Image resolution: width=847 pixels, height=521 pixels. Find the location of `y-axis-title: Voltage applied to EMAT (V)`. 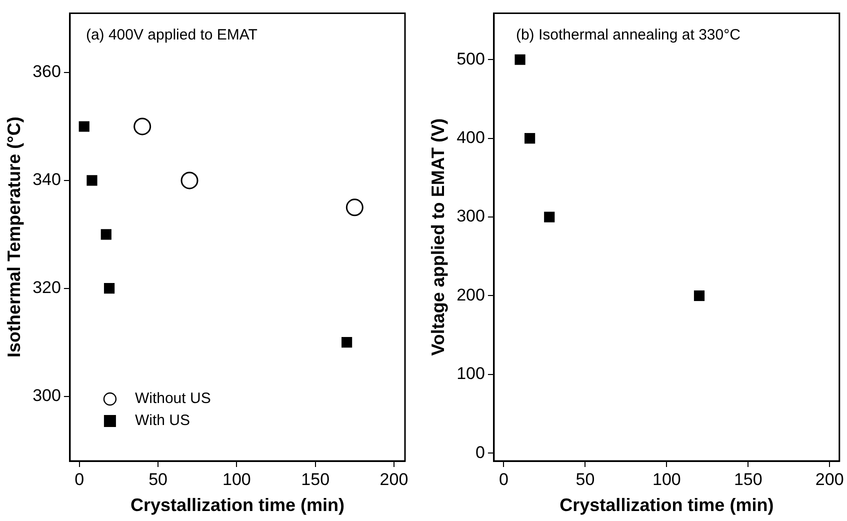

y-axis-title: Voltage applied to EMAT (V) is located at coordinates (438, 237).